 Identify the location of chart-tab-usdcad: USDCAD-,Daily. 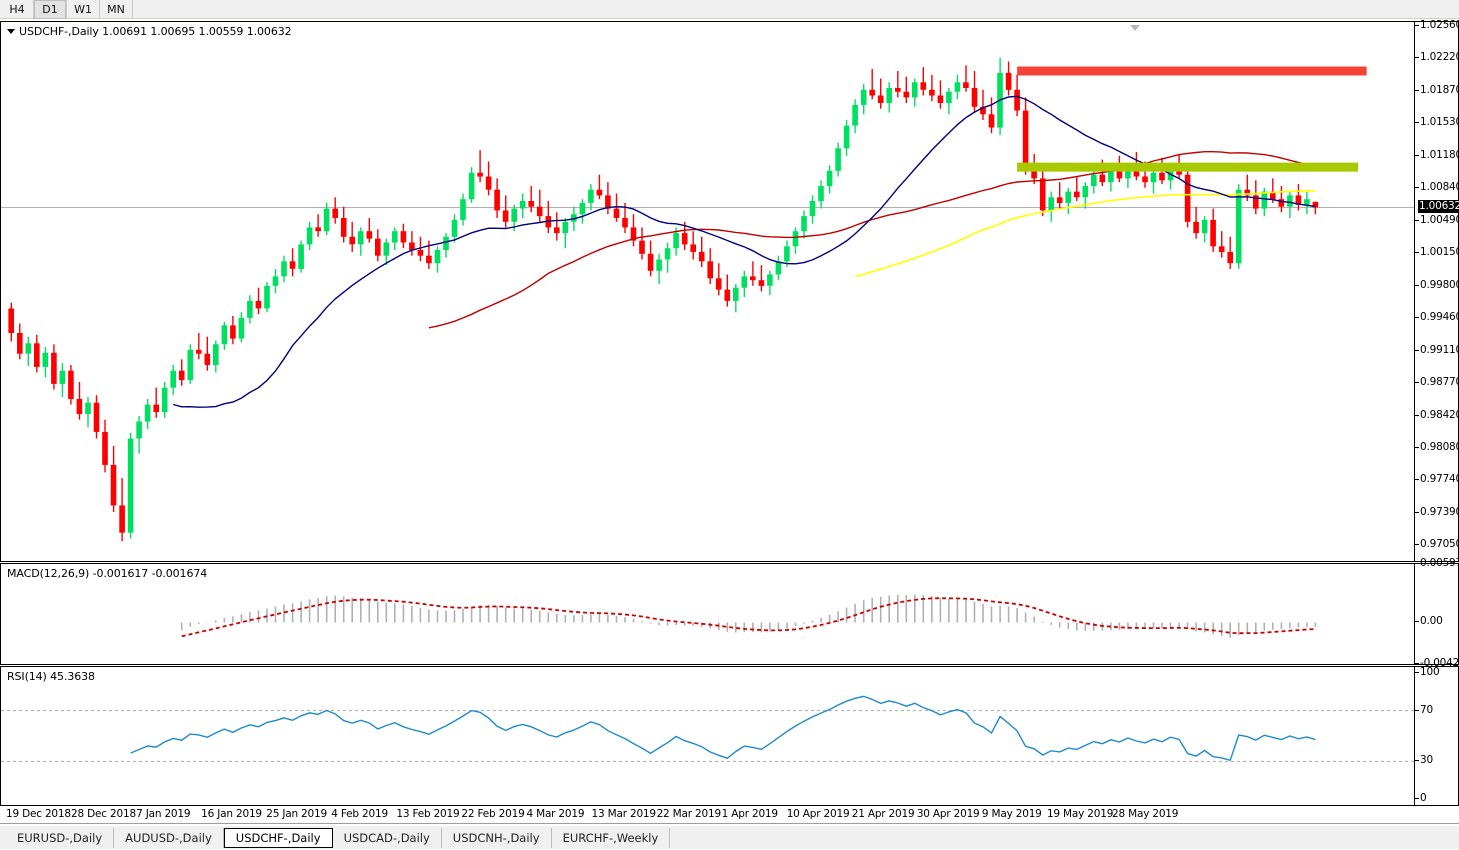
(387, 838).